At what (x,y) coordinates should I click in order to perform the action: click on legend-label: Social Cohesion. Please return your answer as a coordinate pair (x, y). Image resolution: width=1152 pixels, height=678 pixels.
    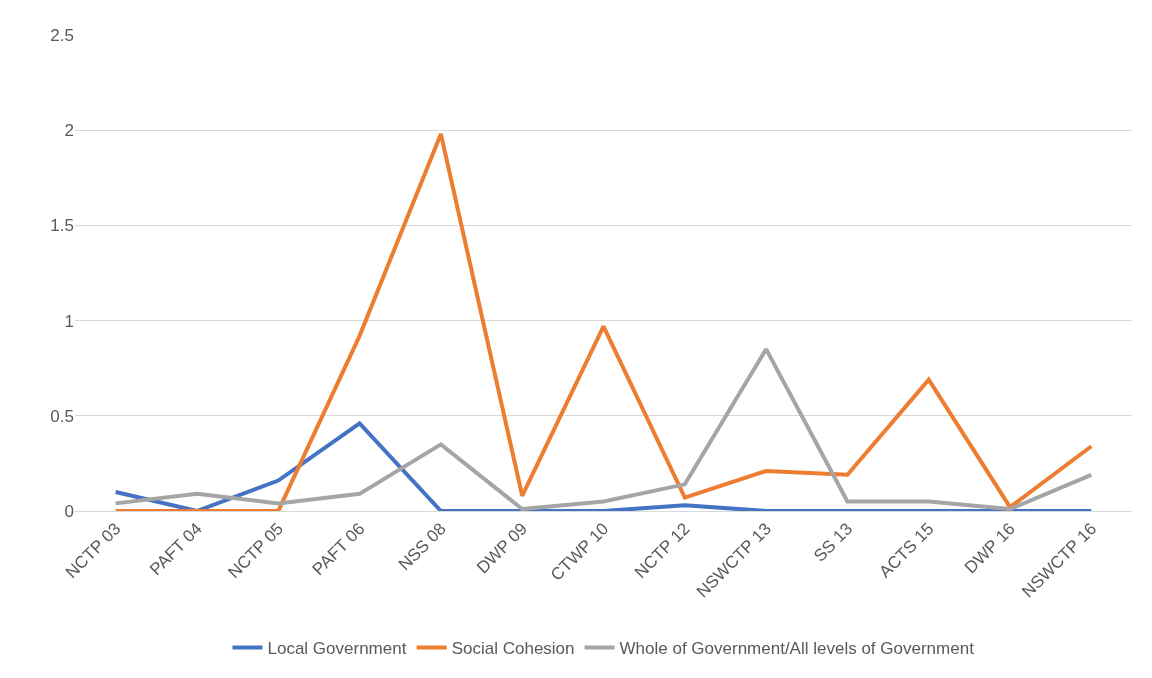
    Looking at the image, I should click on (513, 649).